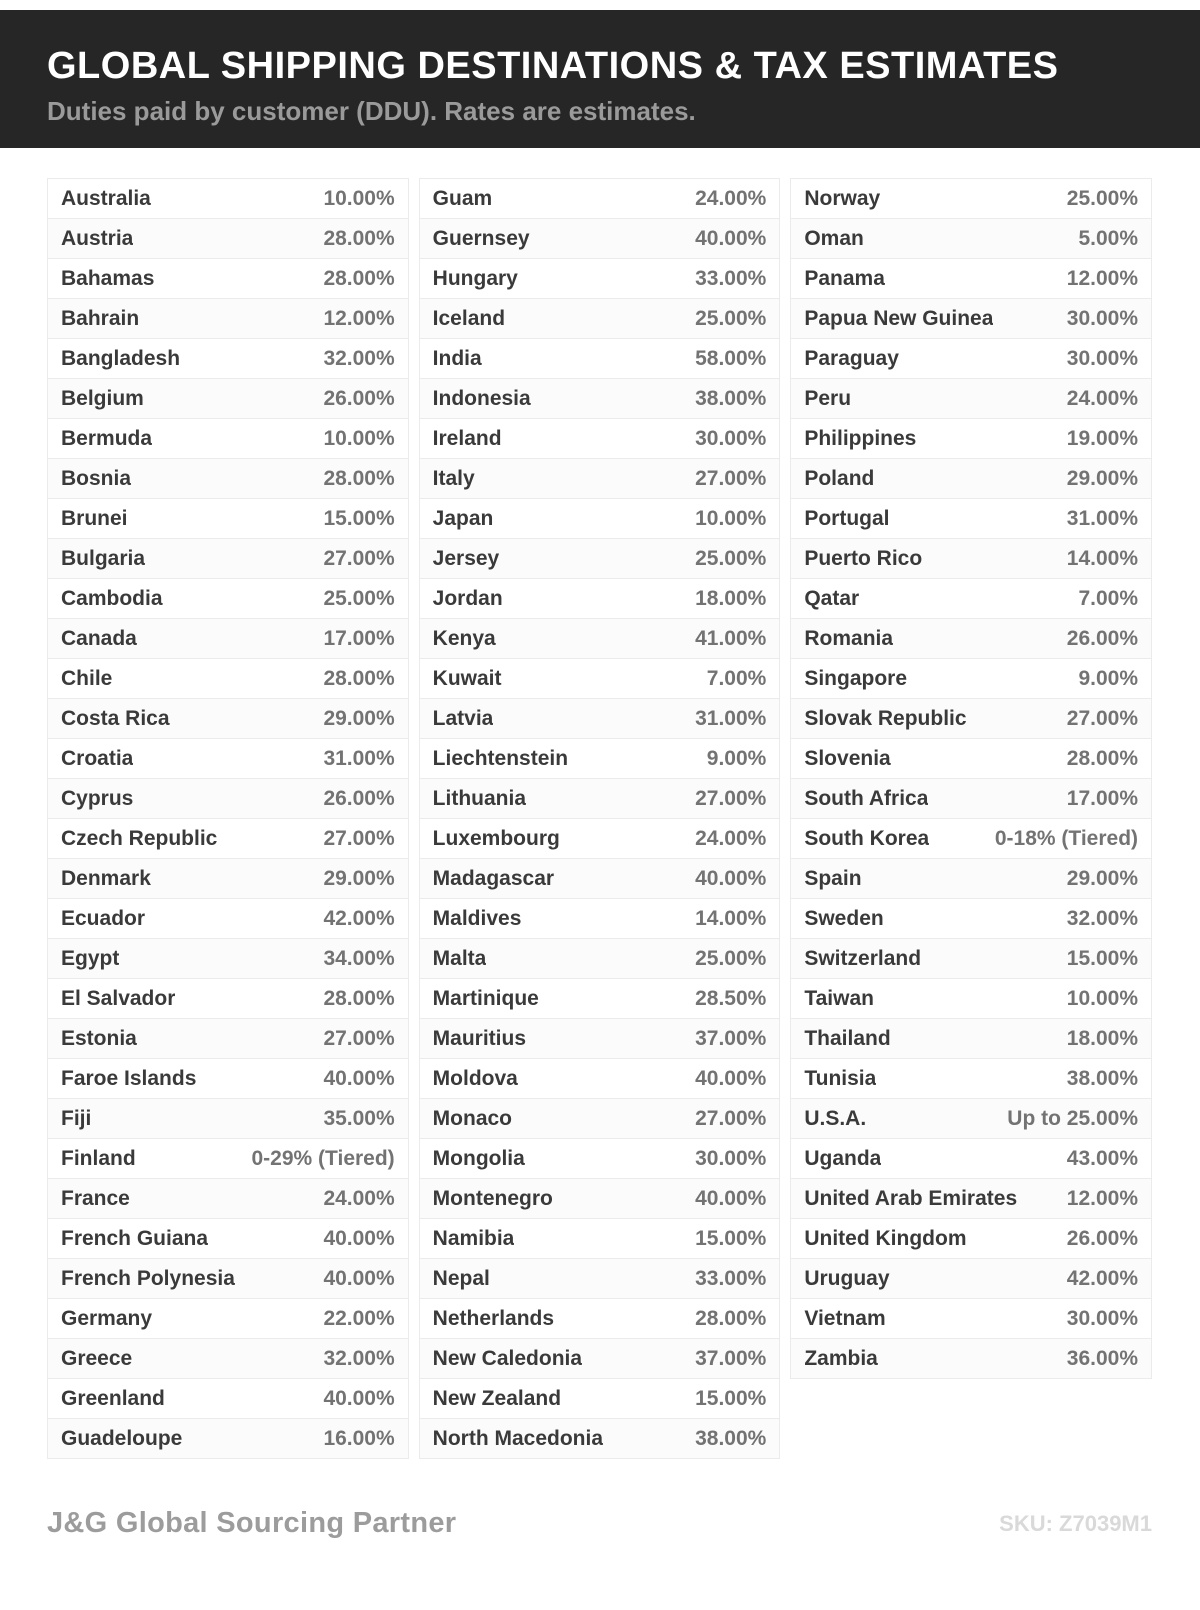  What do you see at coordinates (1075, 1523) in the screenshot?
I see `sku-label: SKU: Z7039M1` at bounding box center [1075, 1523].